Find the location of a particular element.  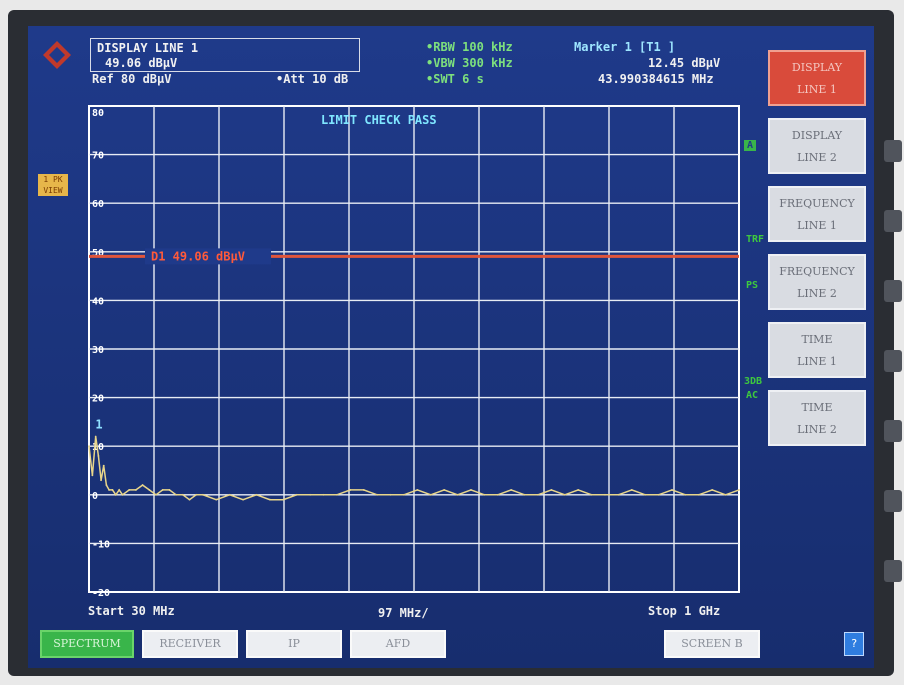

trace-mode-tag: 1 PK VIEW is located at coordinates (53, 185).